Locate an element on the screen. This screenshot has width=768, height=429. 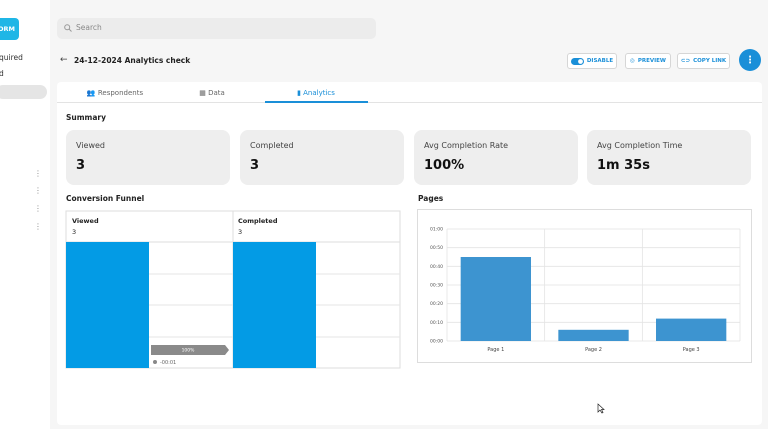
sidebar-item: d is located at coordinates (2, 73).